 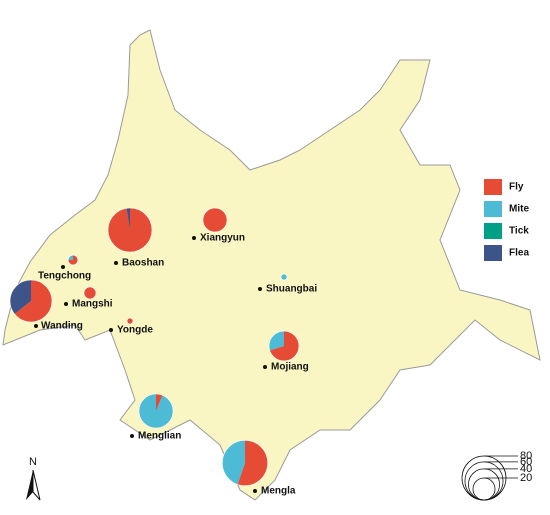 I want to click on north-arrow: N, so click(x=33, y=478).